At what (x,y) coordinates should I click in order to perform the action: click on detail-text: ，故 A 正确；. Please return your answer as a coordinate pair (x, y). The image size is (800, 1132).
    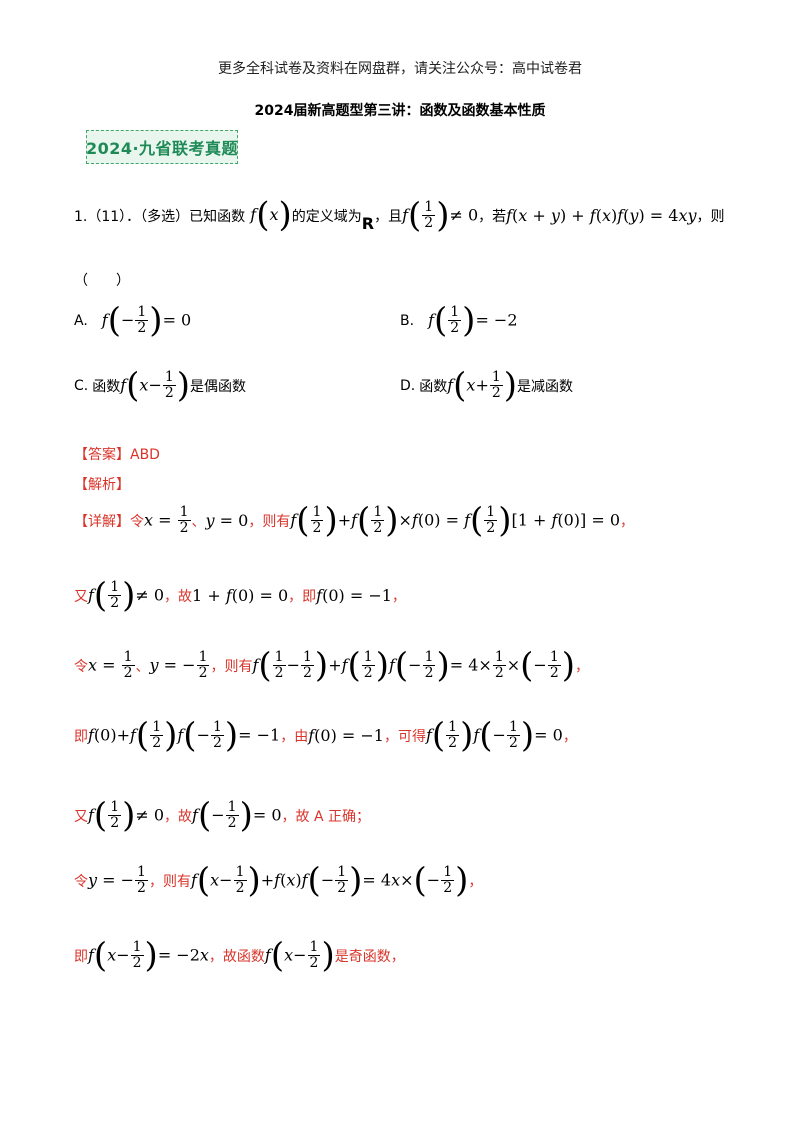
    Looking at the image, I should click on (325, 816).